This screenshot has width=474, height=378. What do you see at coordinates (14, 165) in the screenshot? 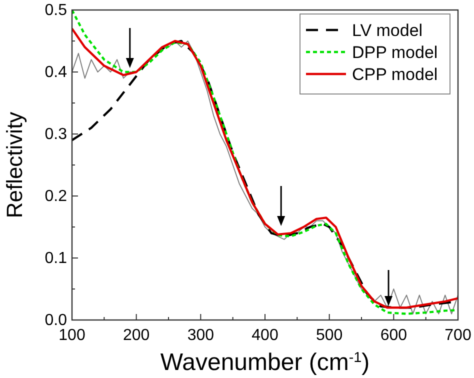
I see `y-axis-title: Reflectivity` at bounding box center [14, 165].